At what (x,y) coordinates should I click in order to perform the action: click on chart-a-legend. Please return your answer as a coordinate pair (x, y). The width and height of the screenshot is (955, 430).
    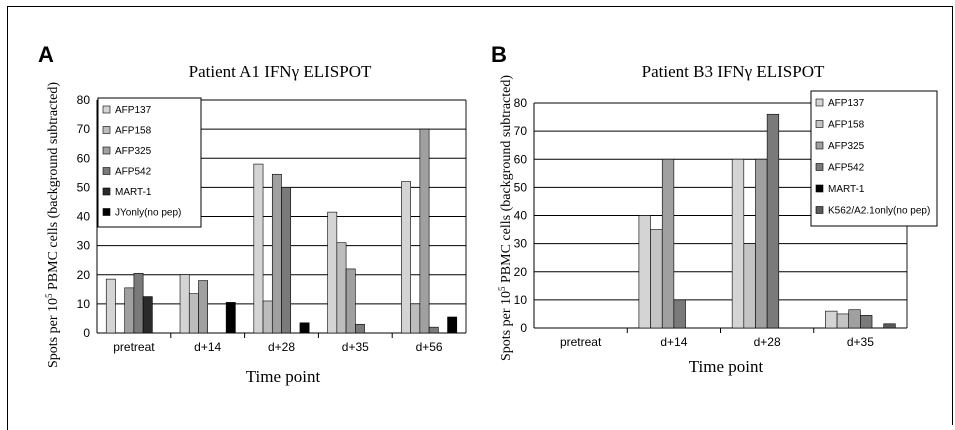
    Looking at the image, I should click on (149, 162).